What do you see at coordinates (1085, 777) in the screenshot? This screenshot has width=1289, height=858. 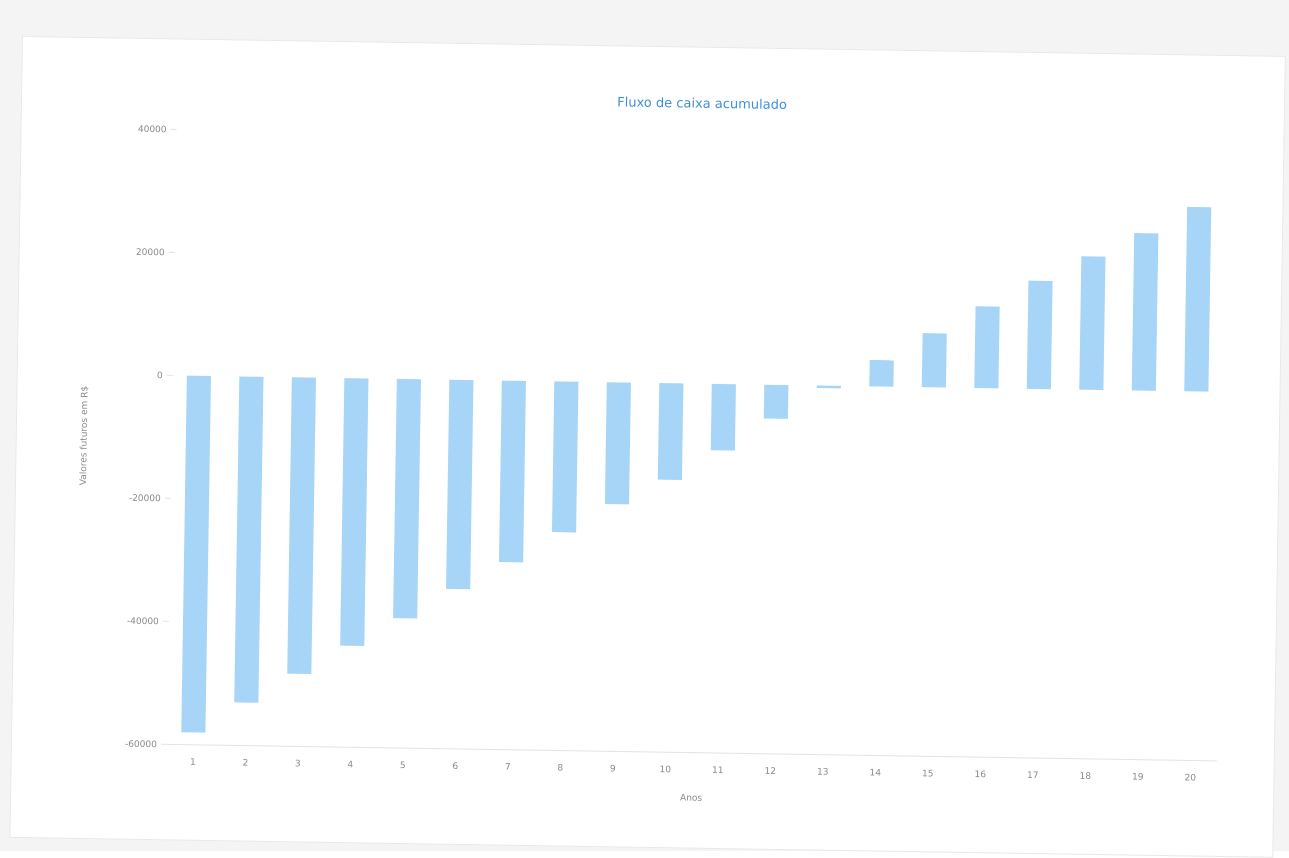 I see `x-tick-label: 18` at bounding box center [1085, 777].